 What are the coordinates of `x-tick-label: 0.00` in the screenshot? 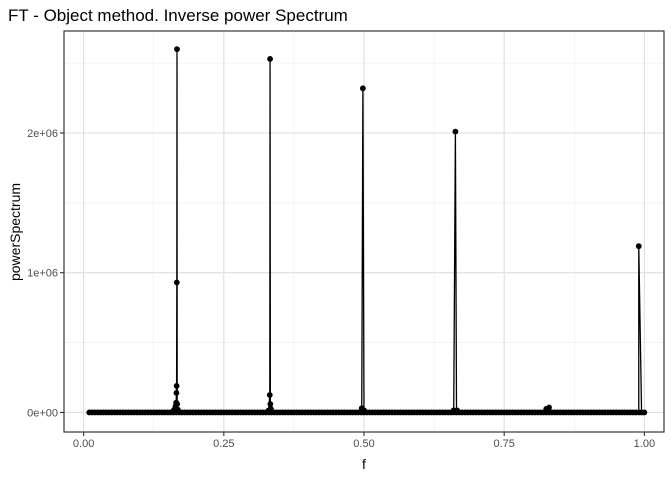 It's located at (83, 444).